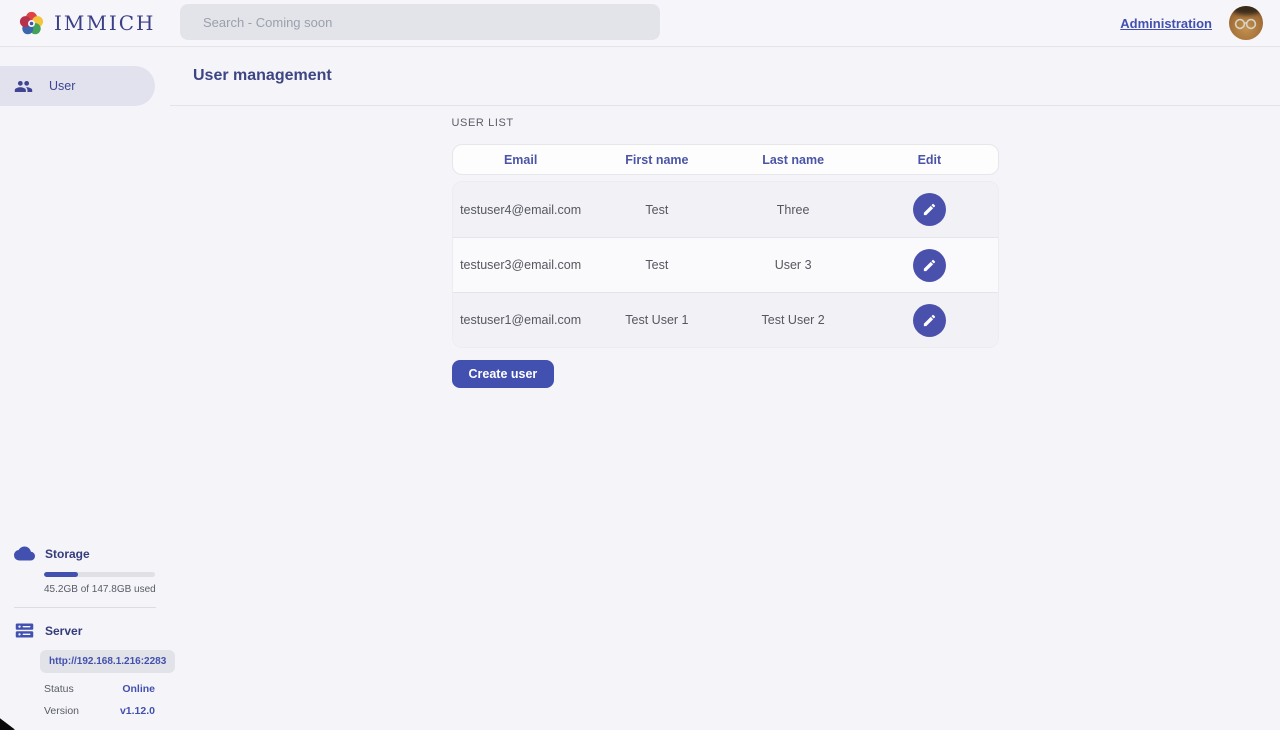 This screenshot has width=1280, height=730. I want to click on page-title: User management, so click(262, 75).